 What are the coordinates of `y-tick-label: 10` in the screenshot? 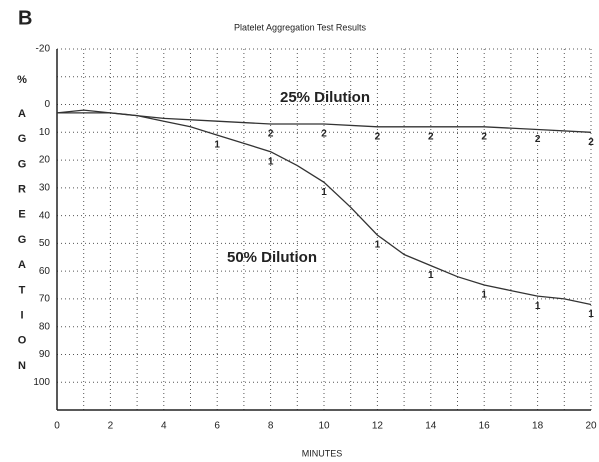 It's located at (45, 132).